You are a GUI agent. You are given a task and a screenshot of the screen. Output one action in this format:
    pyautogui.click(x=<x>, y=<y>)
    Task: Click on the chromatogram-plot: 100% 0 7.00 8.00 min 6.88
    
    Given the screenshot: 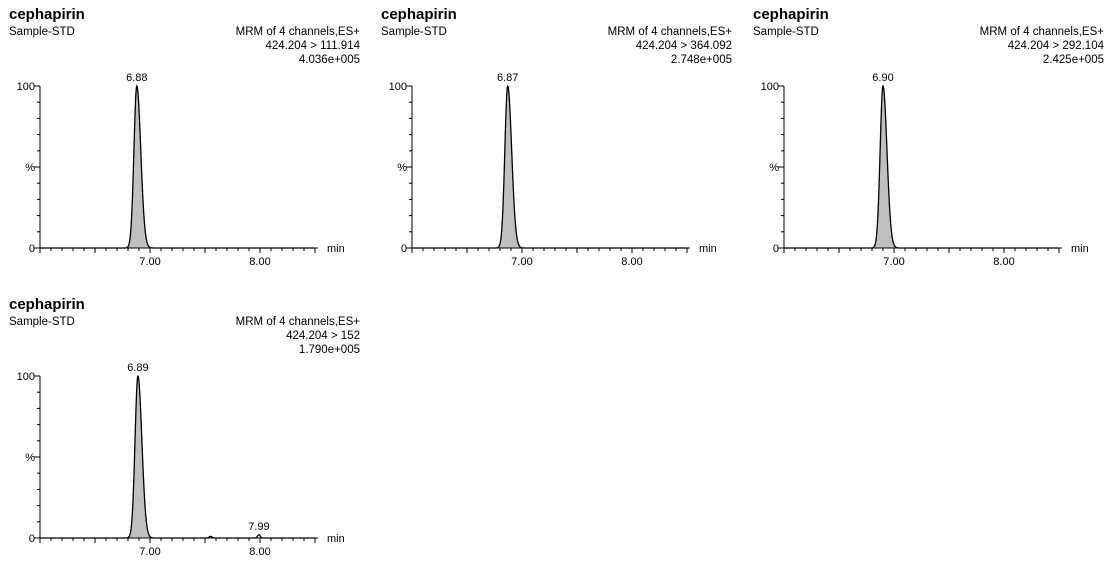 What is the action you would take?
    pyautogui.click(x=181, y=170)
    